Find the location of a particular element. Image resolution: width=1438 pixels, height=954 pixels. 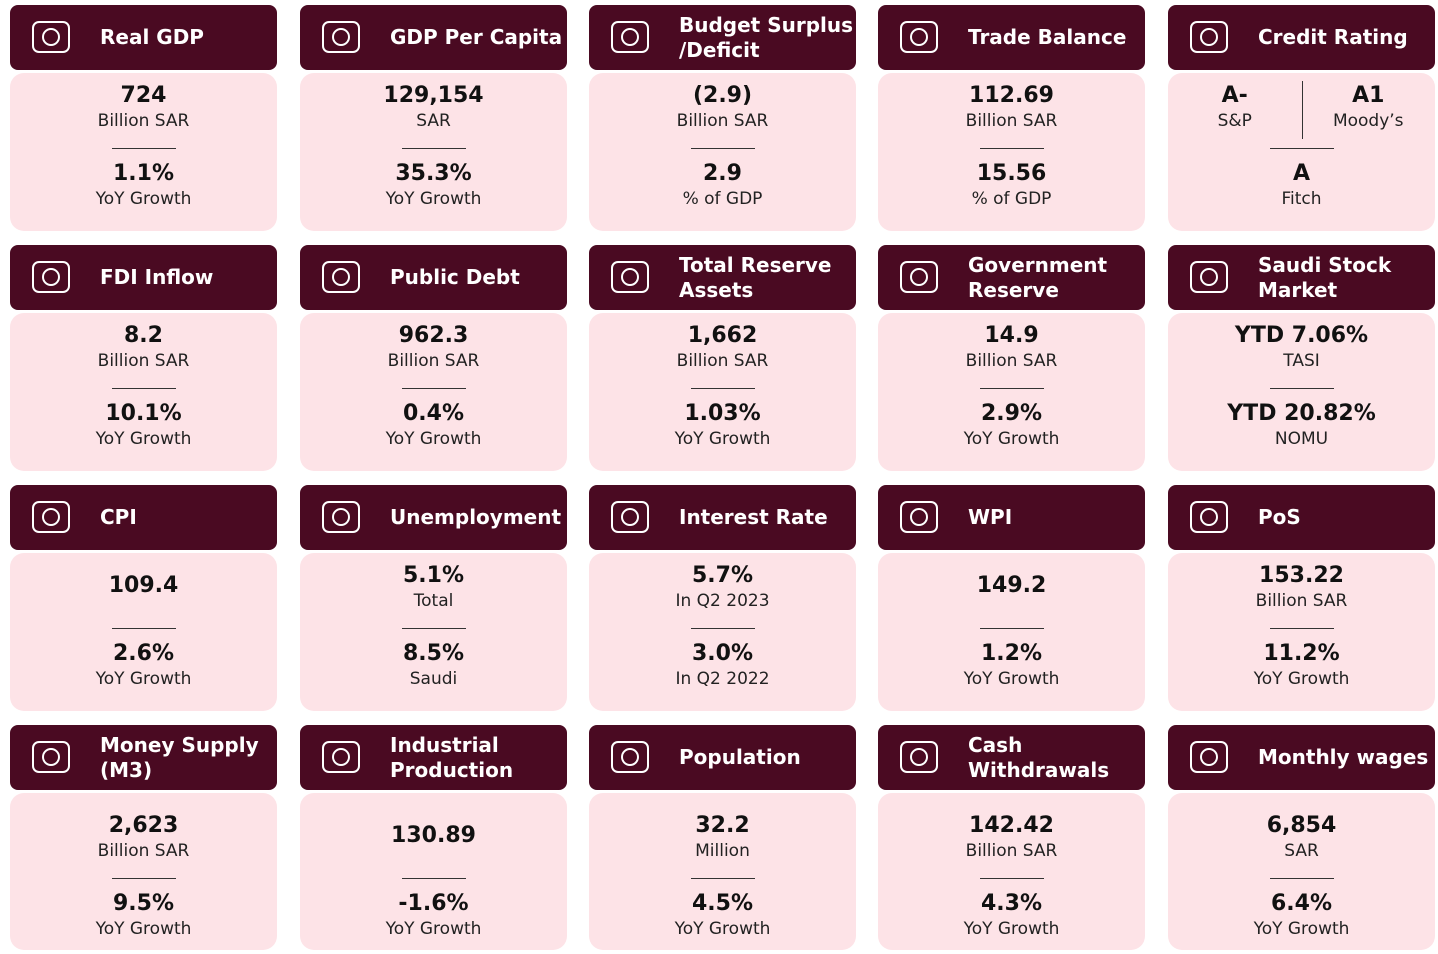

card-title: Credit Rating is located at coordinates (1333, 37).